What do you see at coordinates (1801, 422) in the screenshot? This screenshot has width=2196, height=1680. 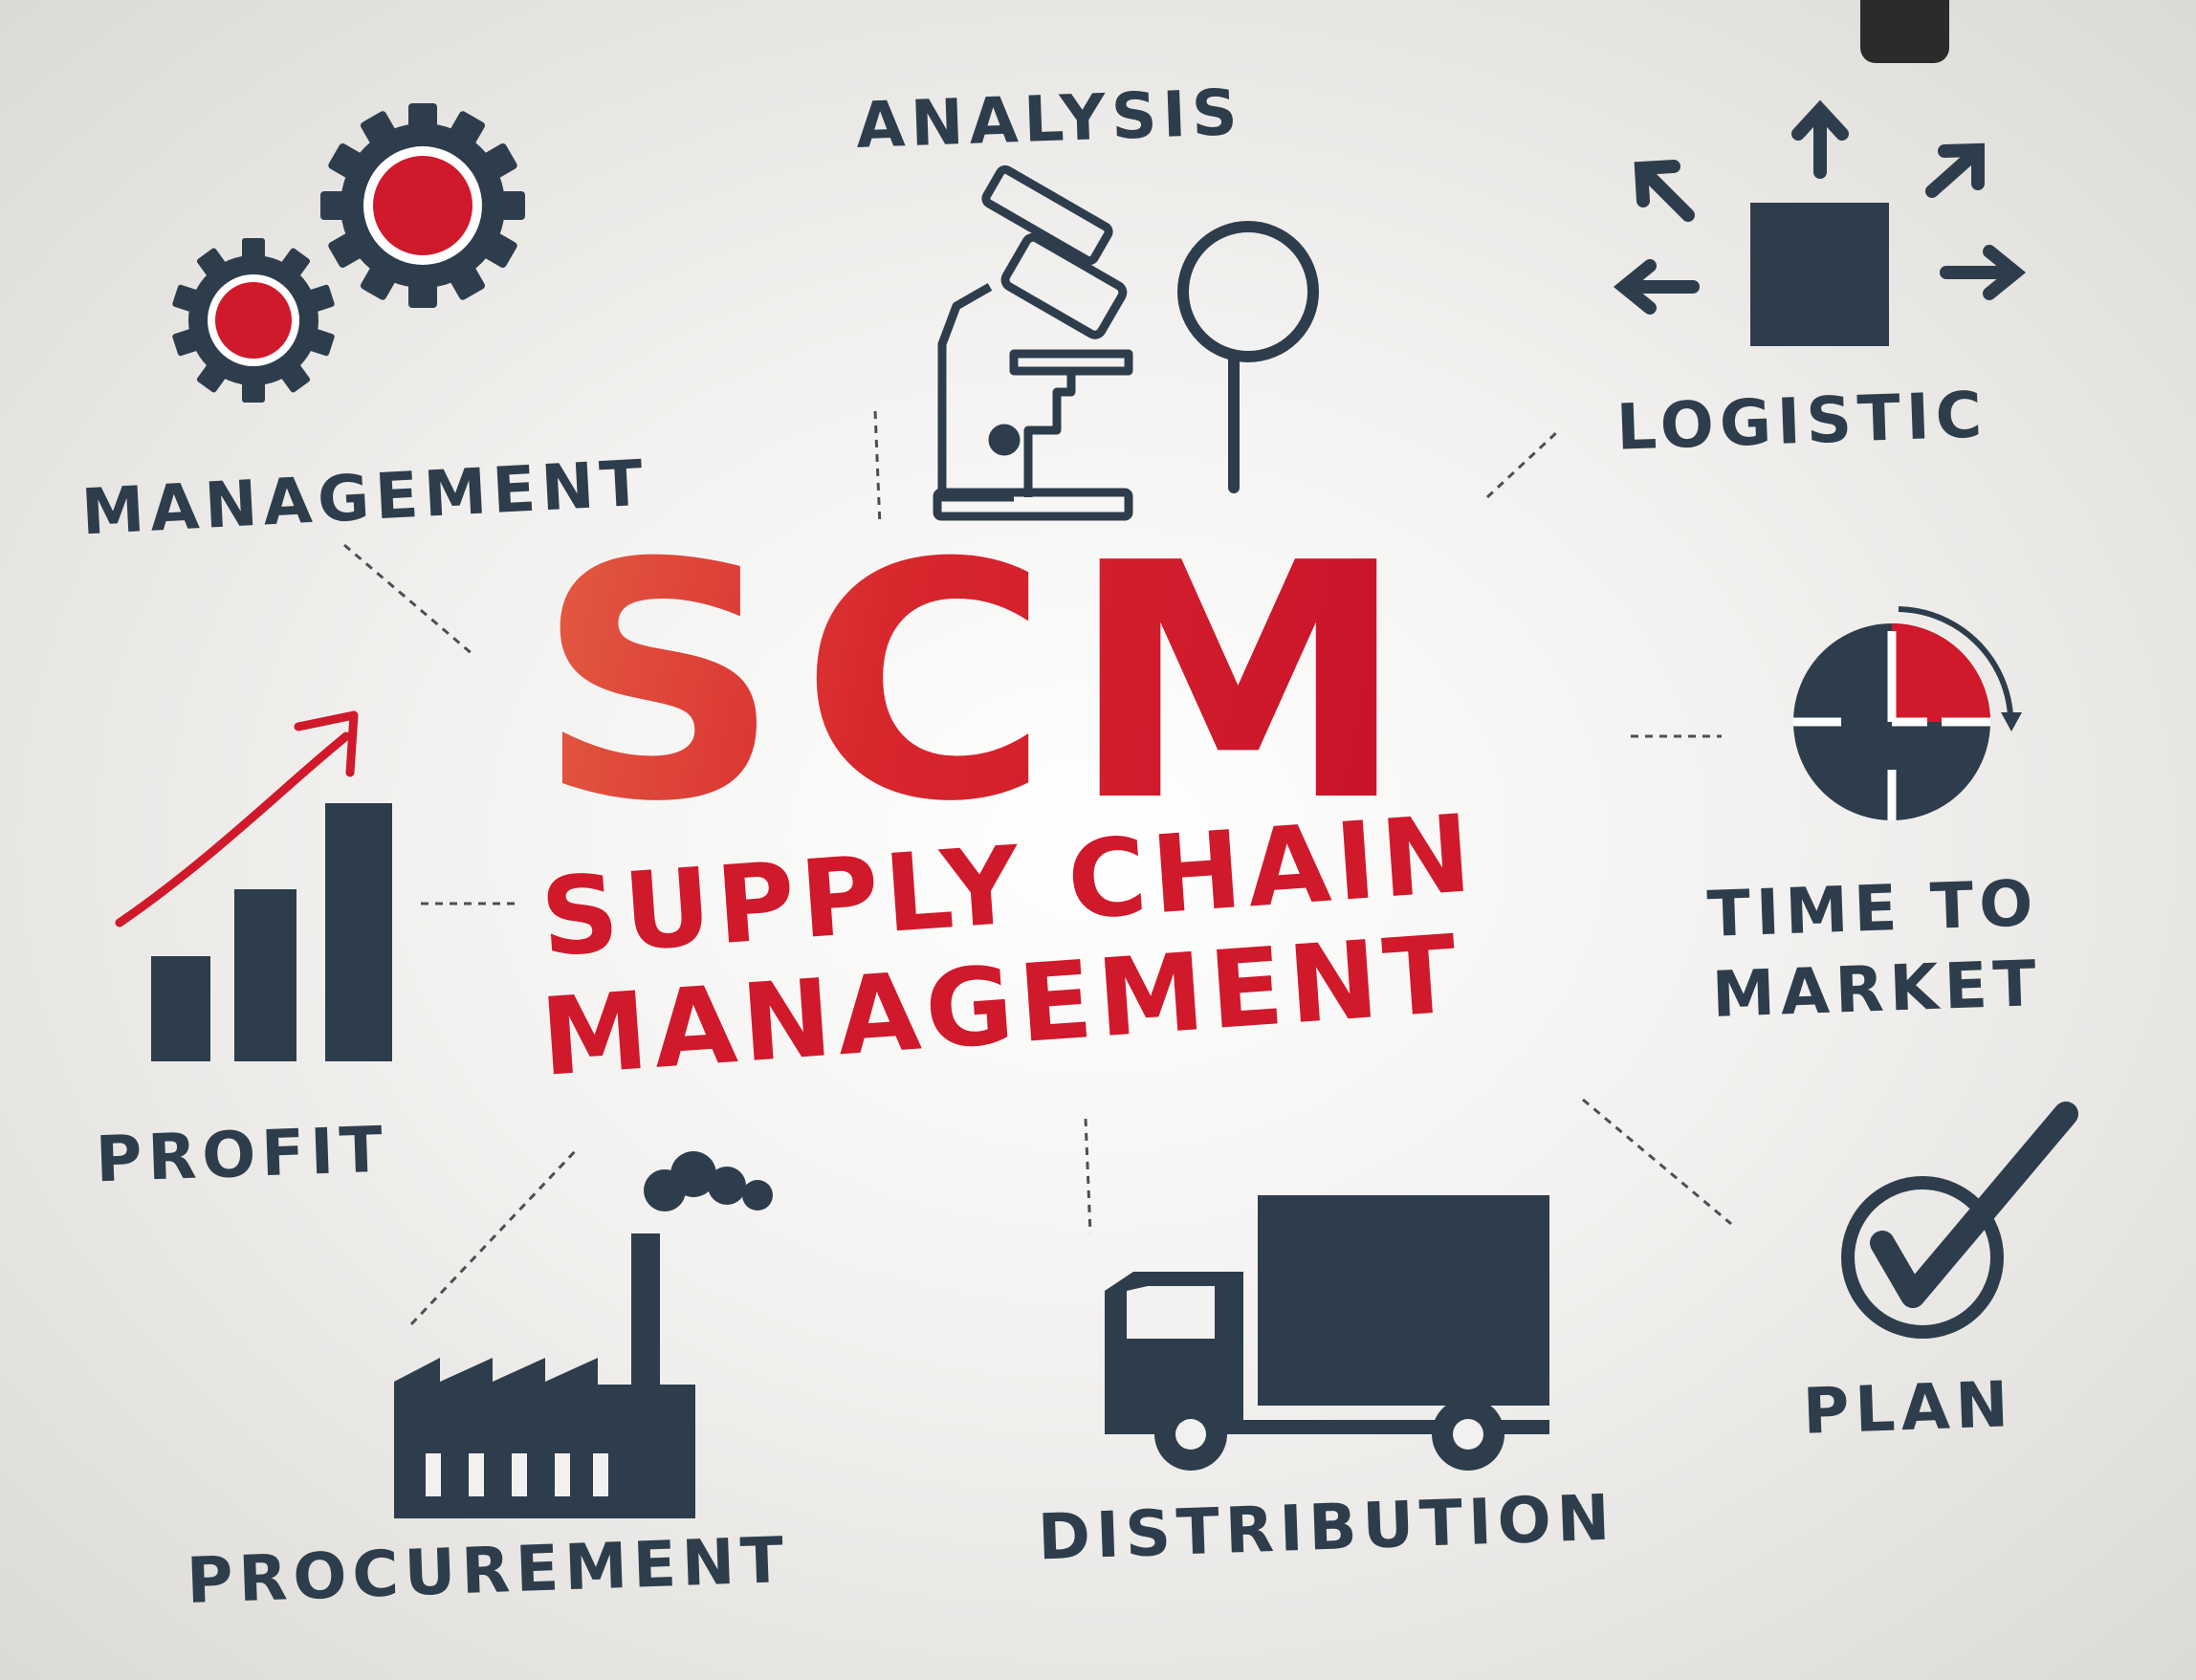 I see `label-logistic: LOGISTIC` at bounding box center [1801, 422].